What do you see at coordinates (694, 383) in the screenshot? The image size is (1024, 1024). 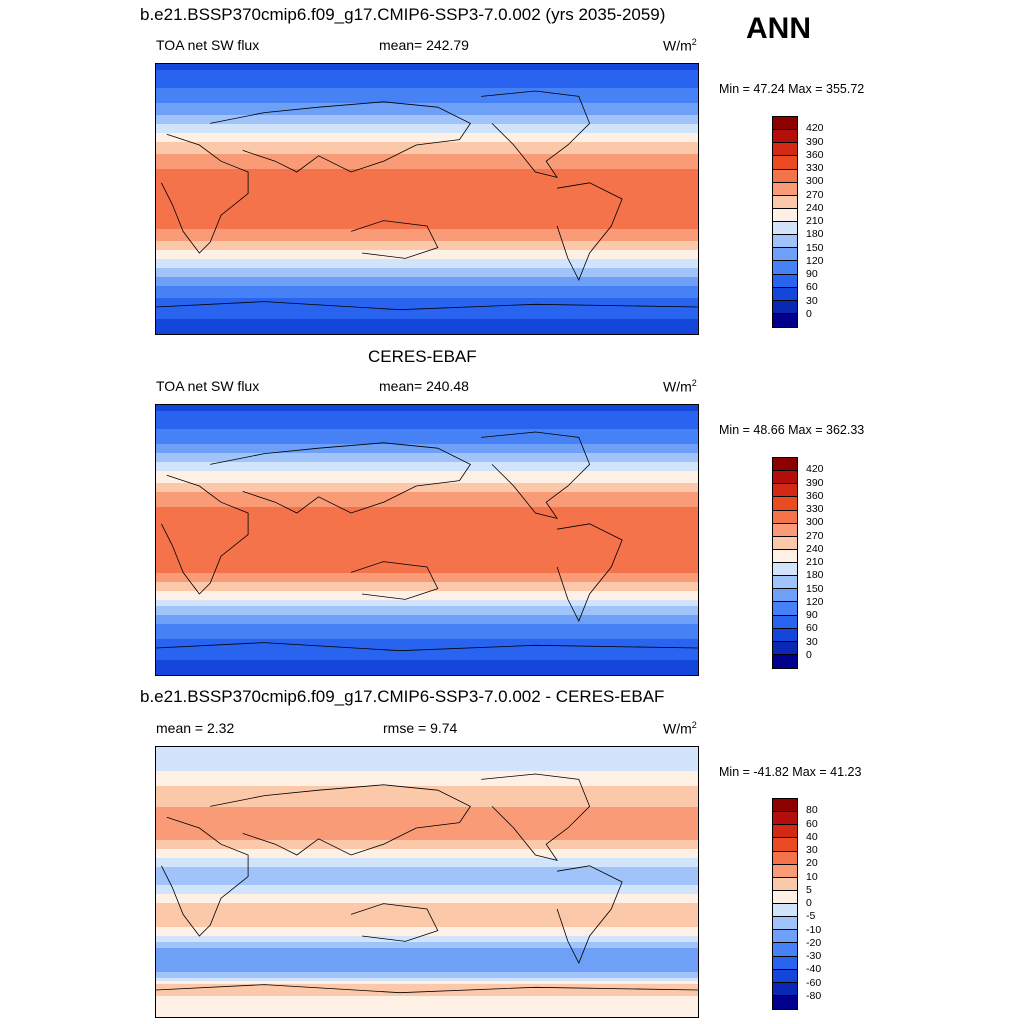 I see `panel-2-units-sup: 2` at bounding box center [694, 383].